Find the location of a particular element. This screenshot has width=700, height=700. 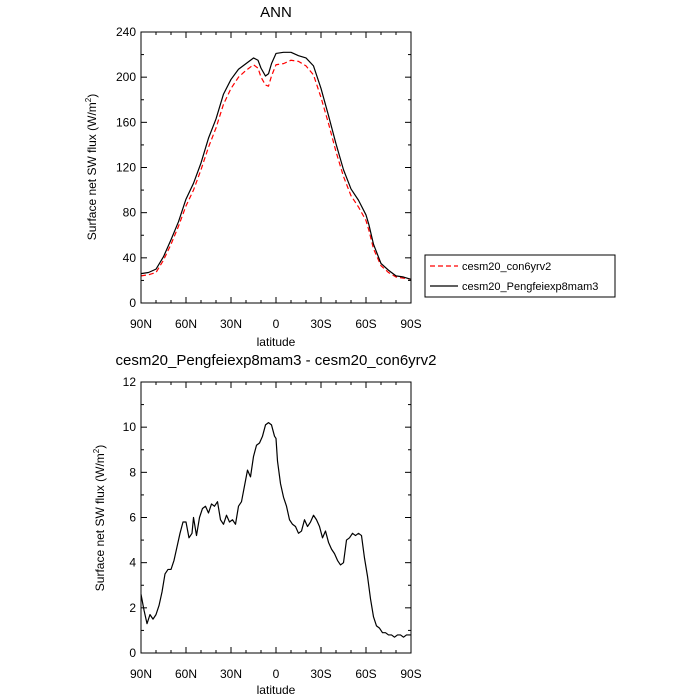

y-tick-label: 80 is located at coordinates (130, 213).